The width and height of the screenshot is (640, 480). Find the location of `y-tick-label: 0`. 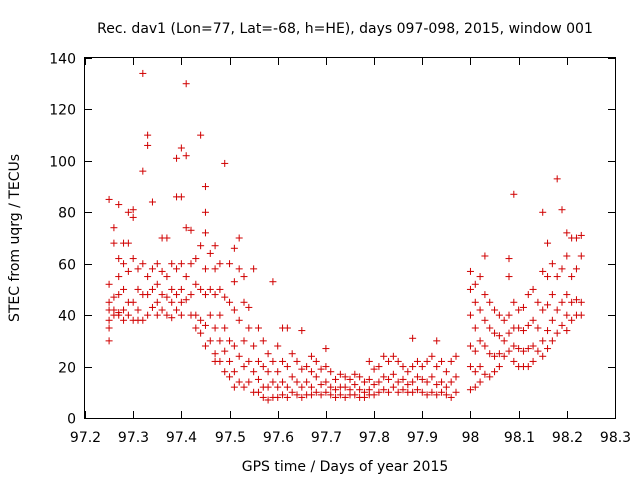

y-tick-label: 0 is located at coordinates (71, 420).